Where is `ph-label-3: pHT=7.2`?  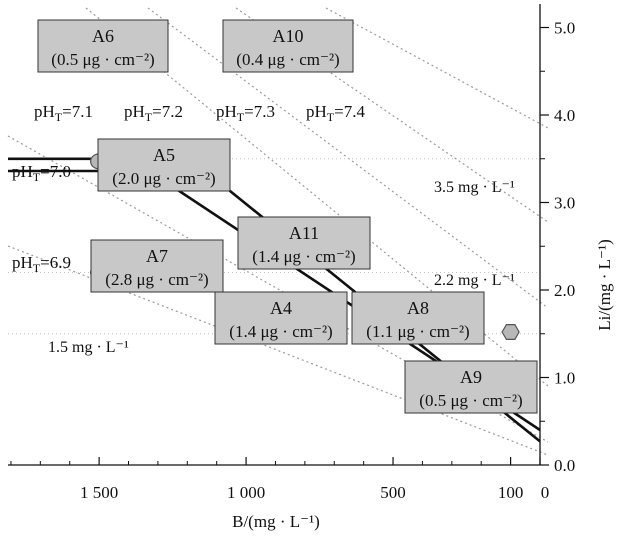 ph-label-3: pHT=7.2 is located at coordinates (153, 113).